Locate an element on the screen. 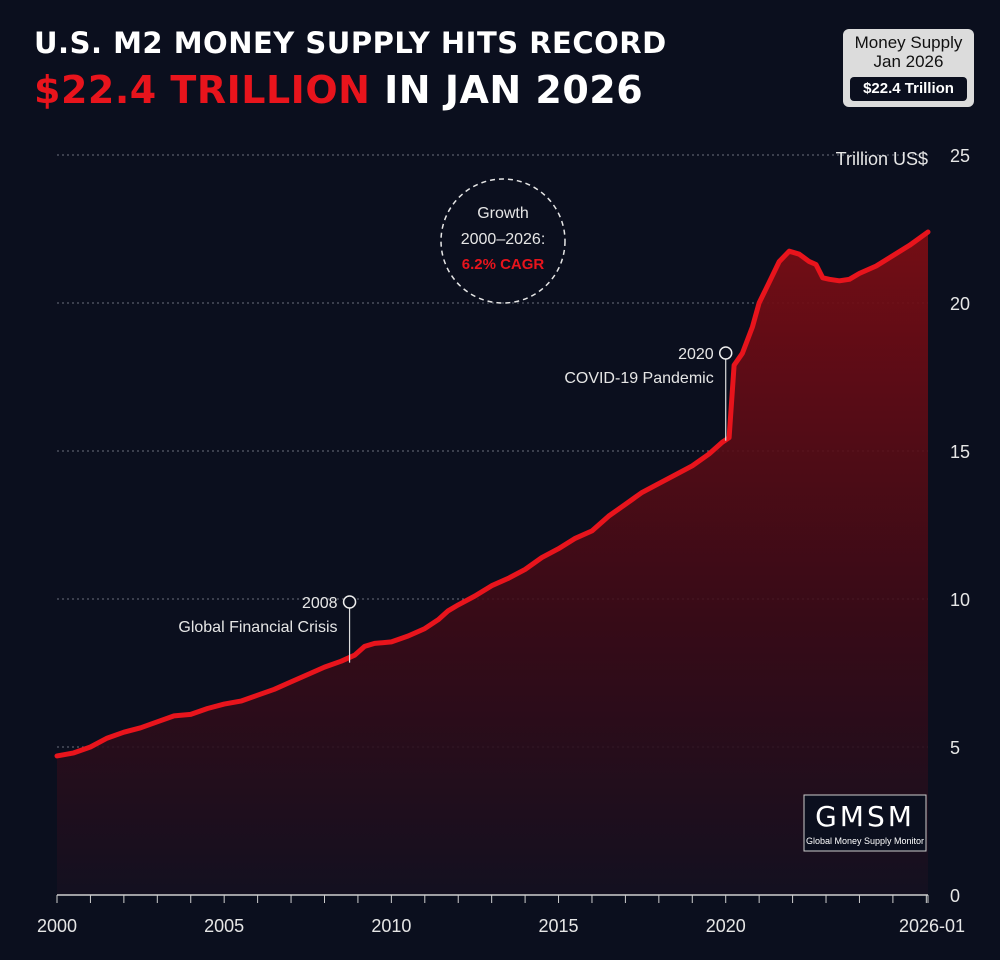  x-tick-label: 2020 is located at coordinates (726, 926).